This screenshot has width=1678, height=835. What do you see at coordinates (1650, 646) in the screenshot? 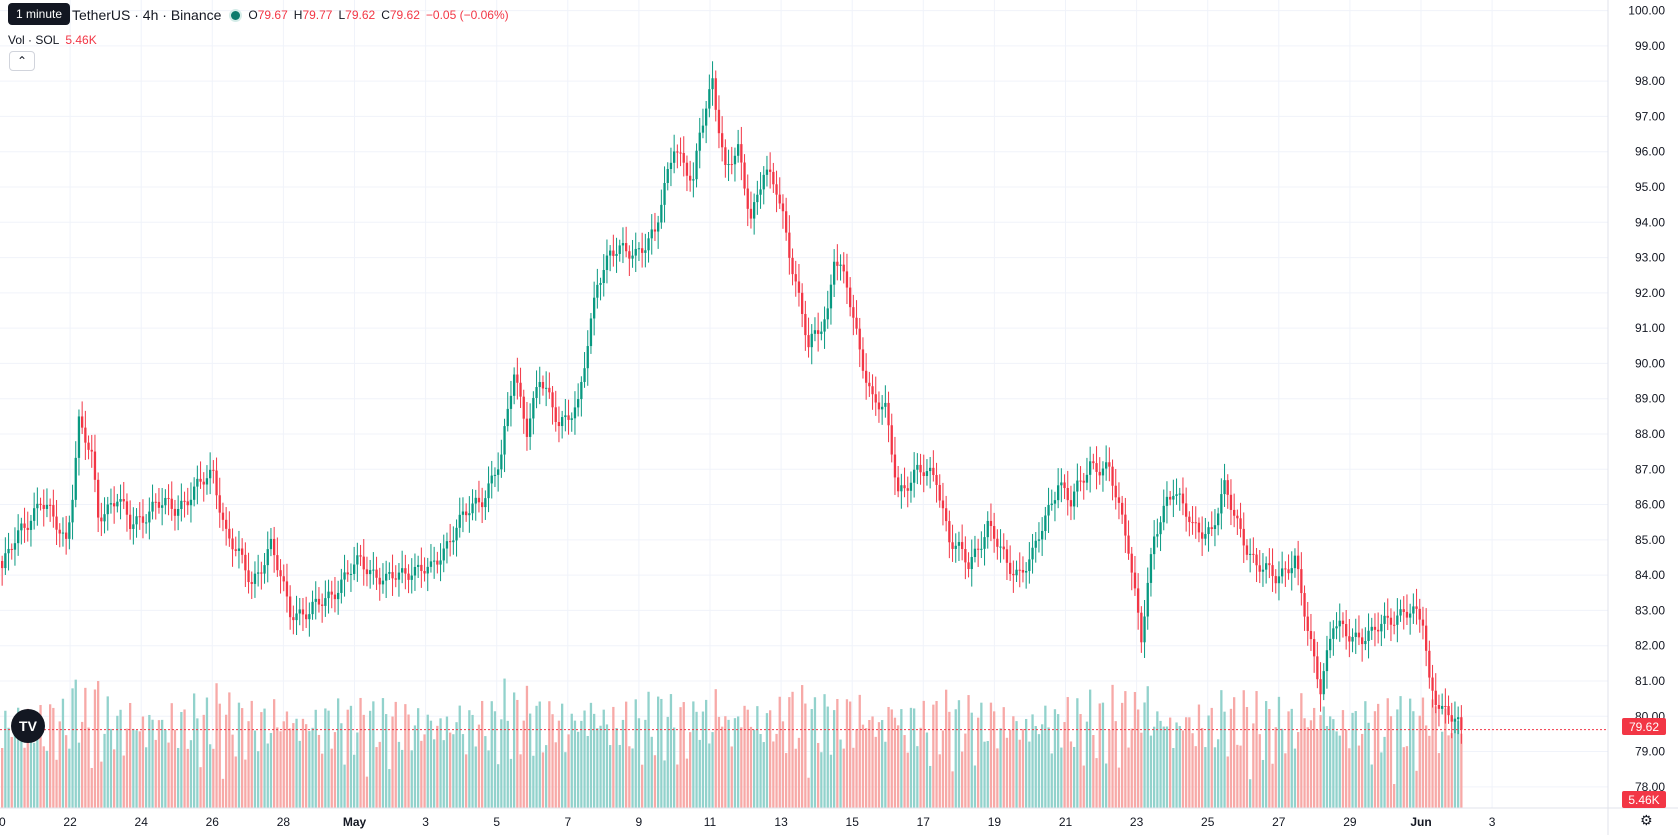
I see `y-tick-label: 82.00` at bounding box center [1650, 646].